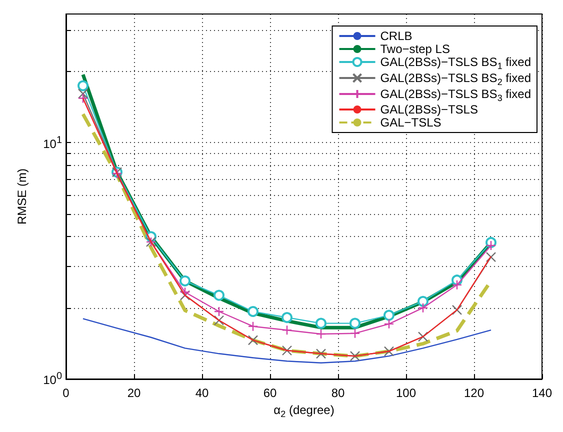  Describe the element at coordinates (396, 36) in the screenshot. I see `legend-label: CRLB` at that location.